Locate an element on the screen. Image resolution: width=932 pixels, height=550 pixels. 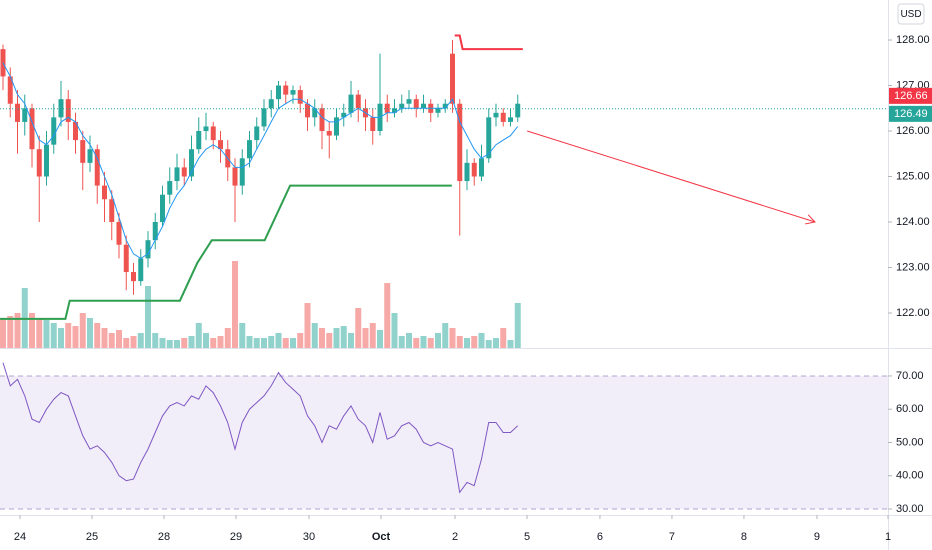
x-tick-label: 25 is located at coordinates (92, 537).